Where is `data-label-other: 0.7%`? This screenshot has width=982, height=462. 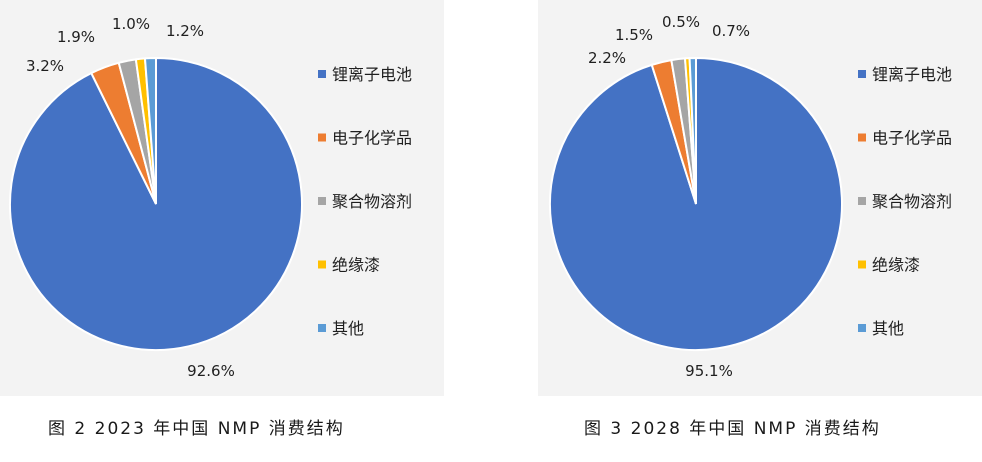 data-label-other: 0.7% is located at coordinates (731, 31).